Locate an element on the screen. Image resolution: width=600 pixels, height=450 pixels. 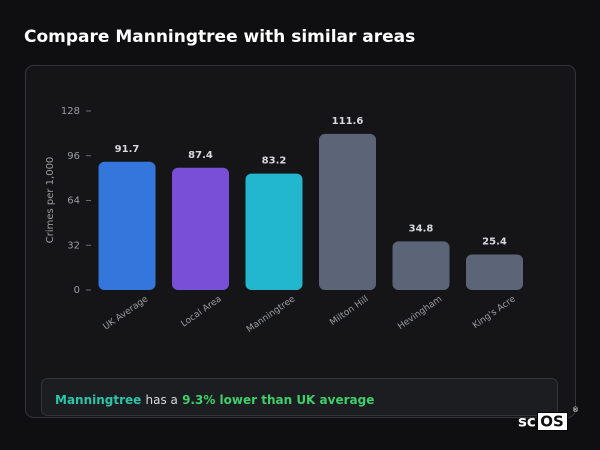
logo-mark: ® is located at coordinates (575, 410).